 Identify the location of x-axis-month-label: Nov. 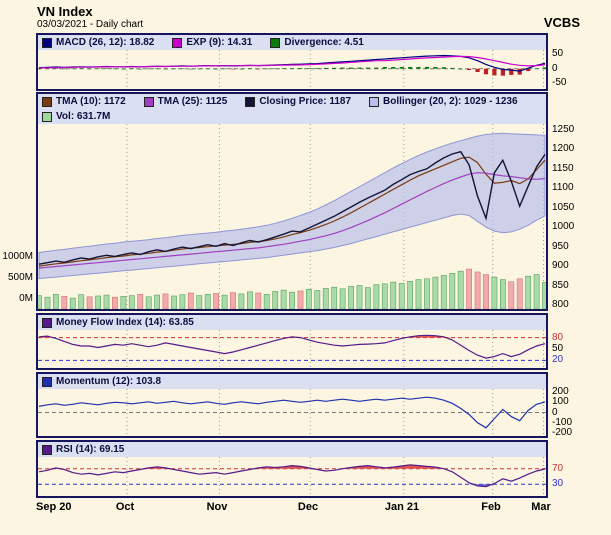
(217, 507).